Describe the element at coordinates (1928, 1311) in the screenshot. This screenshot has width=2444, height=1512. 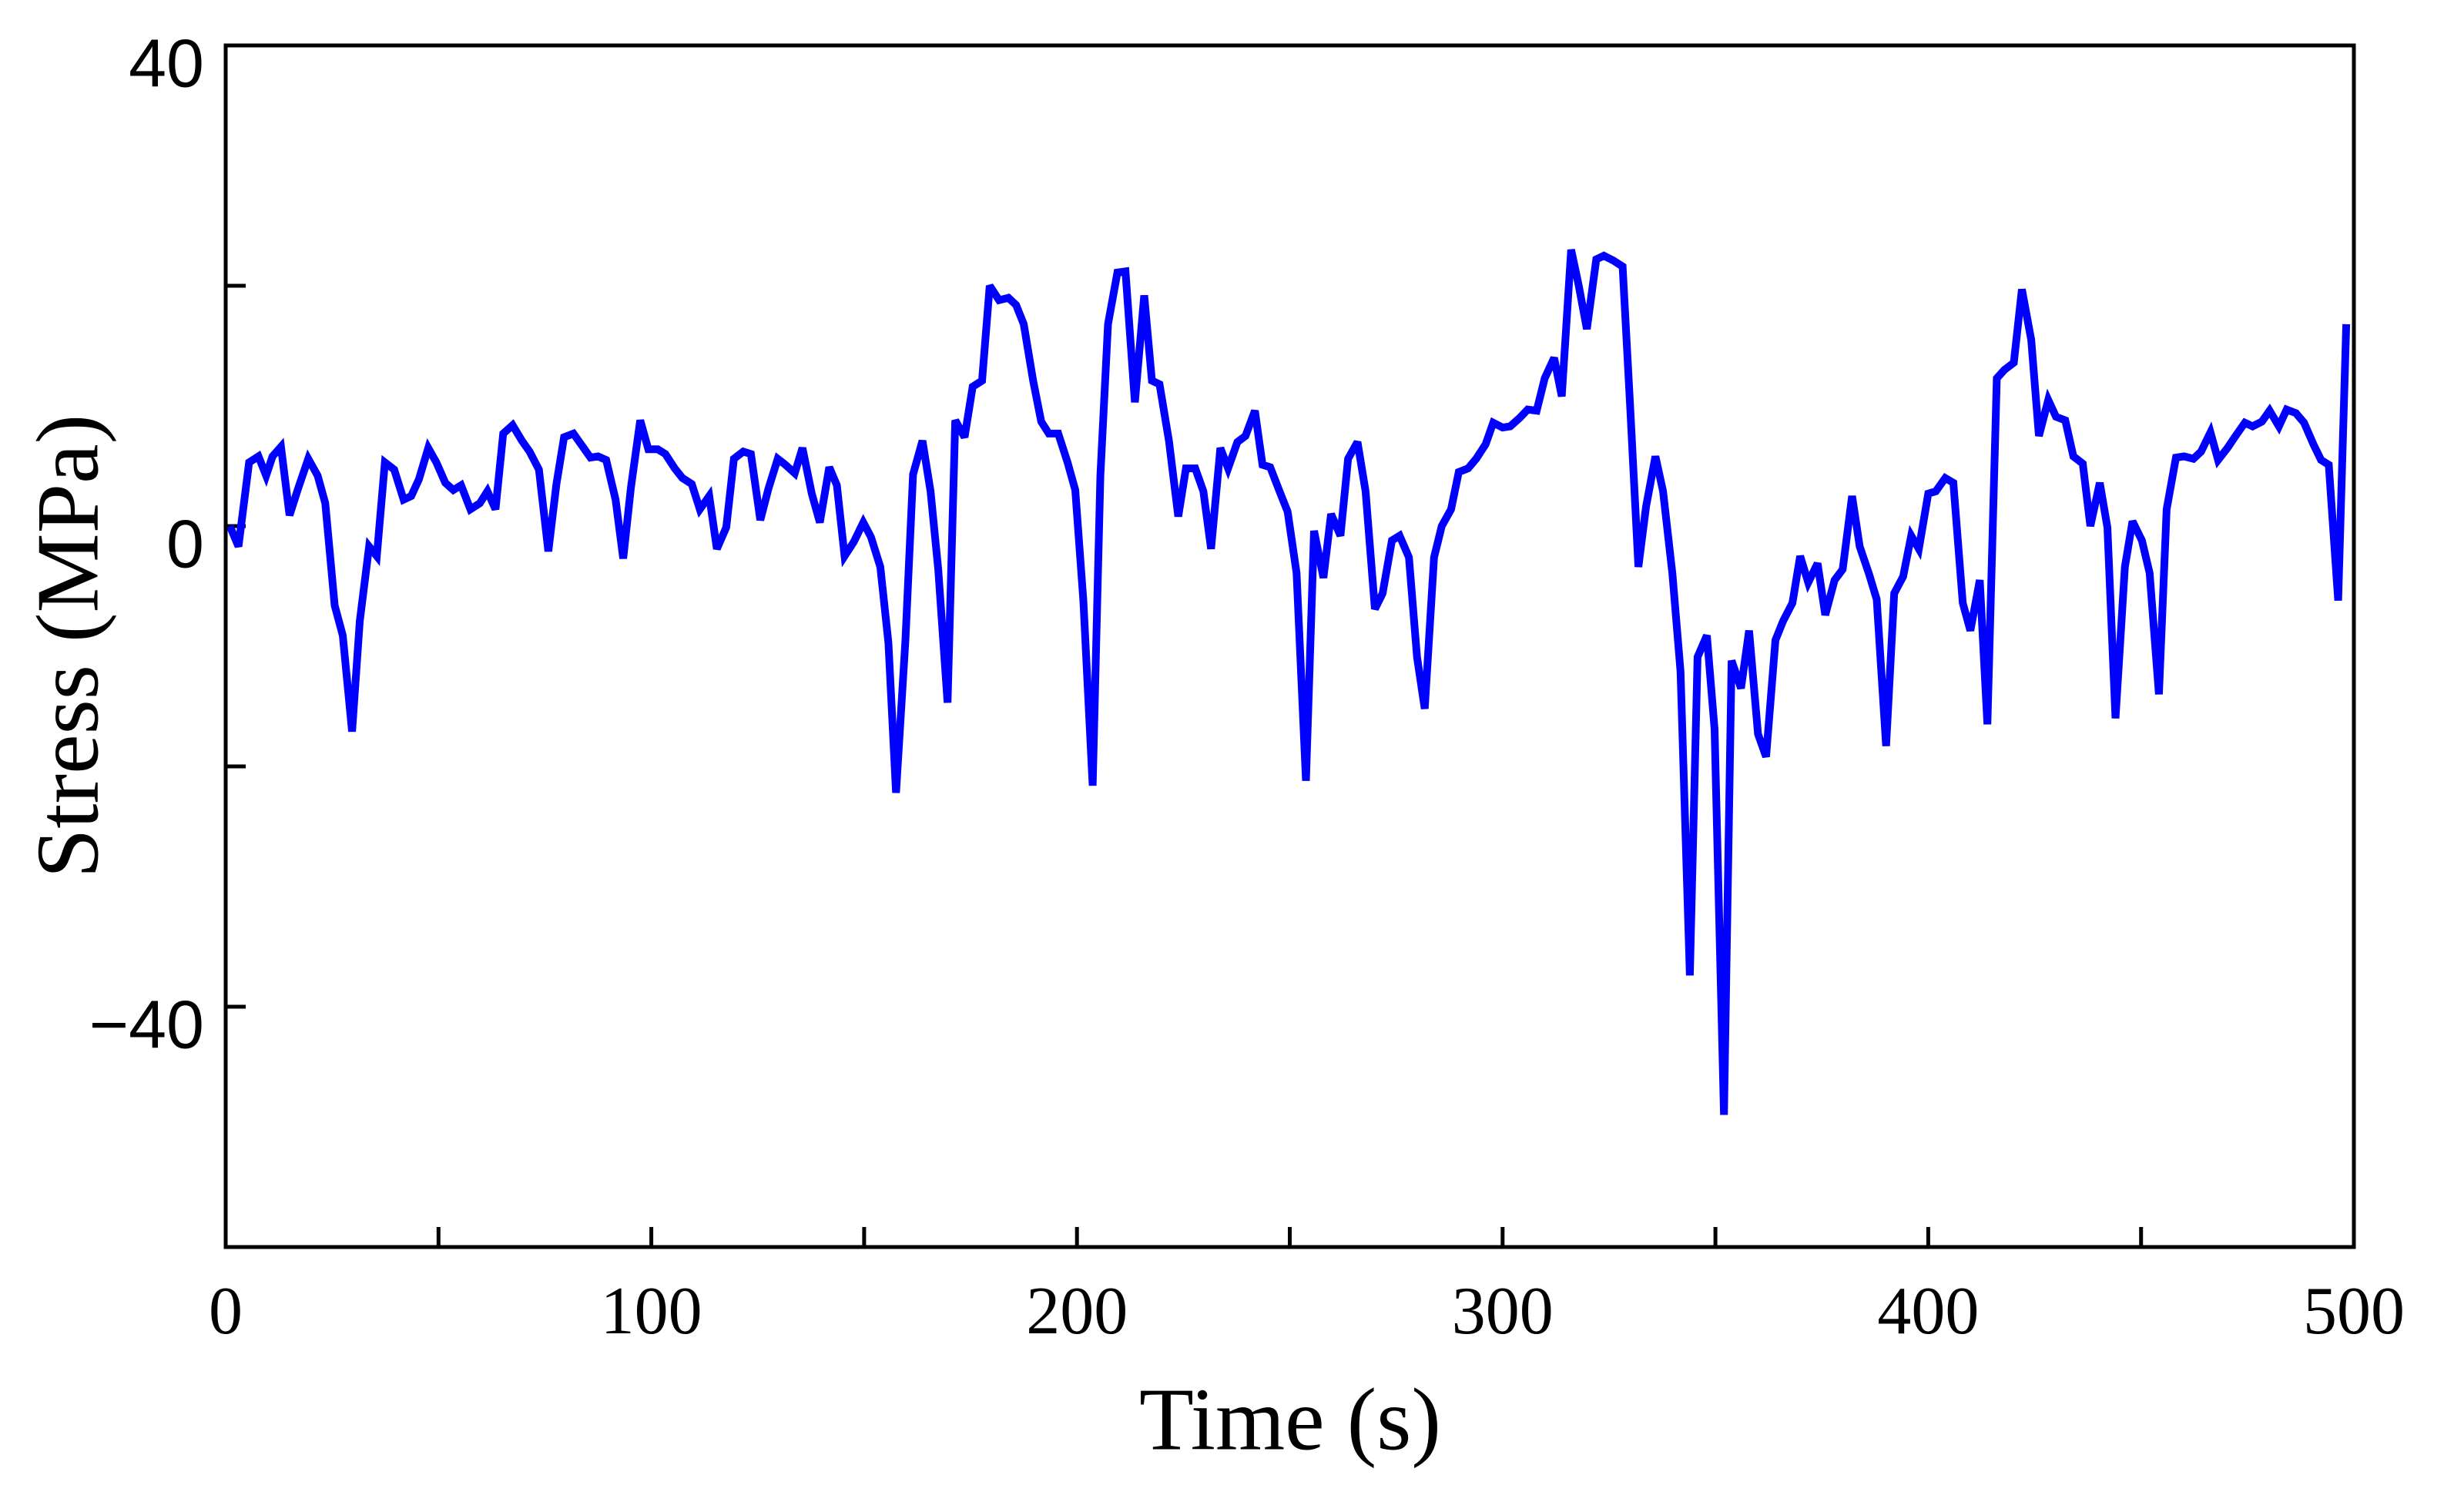
I see `x-tick-label: 400` at that location.